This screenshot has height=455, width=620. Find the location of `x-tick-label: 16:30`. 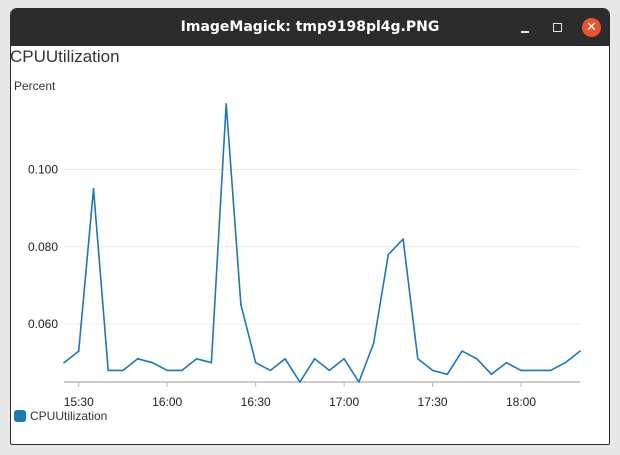

x-tick-label: 16:30 is located at coordinates (256, 402).